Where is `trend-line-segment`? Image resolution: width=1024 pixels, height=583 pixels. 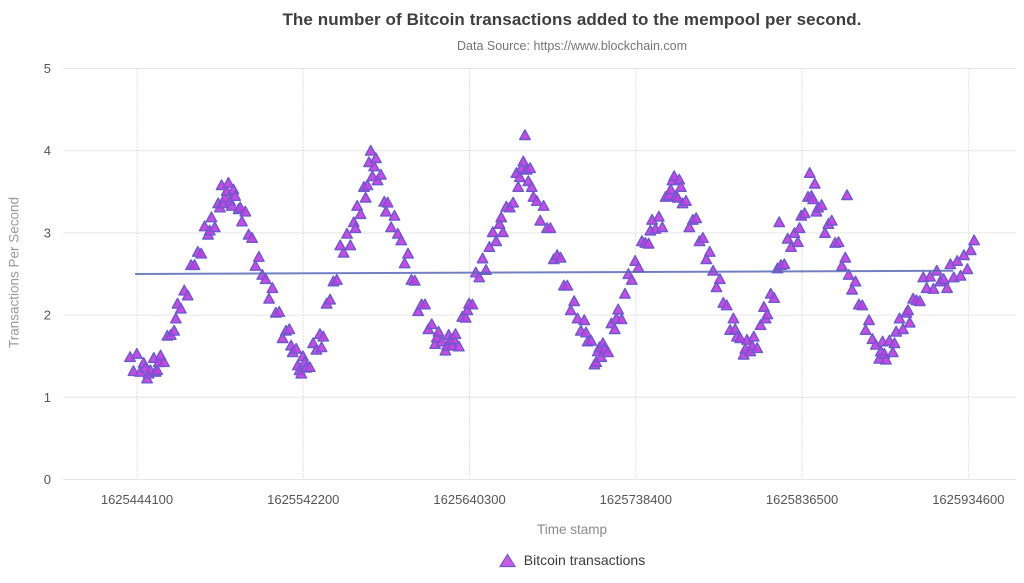
trend-line-segment is located at coordinates (544, 272).